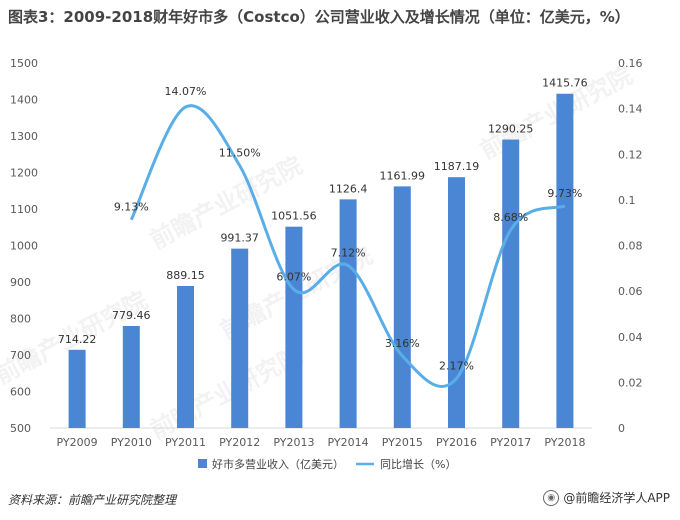  Describe the element at coordinates (278, 464) in the screenshot. I see `legend-bar-label: 好市多营业收入（亿美元）` at that location.